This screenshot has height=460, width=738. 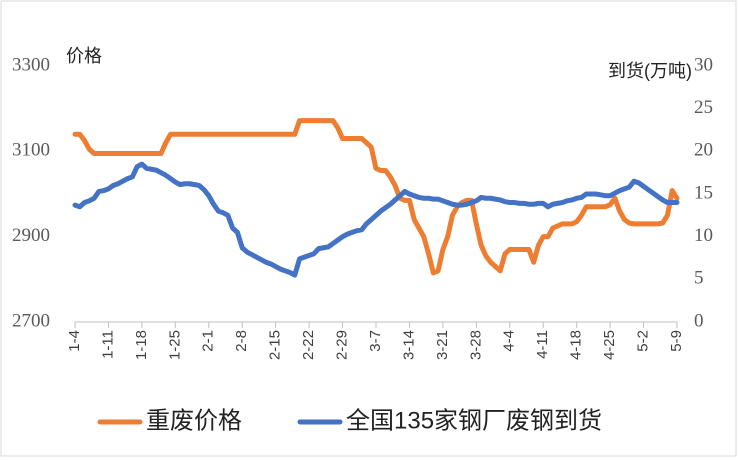 I want to click on x-tick-label: 2-15, so click(x=275, y=345).